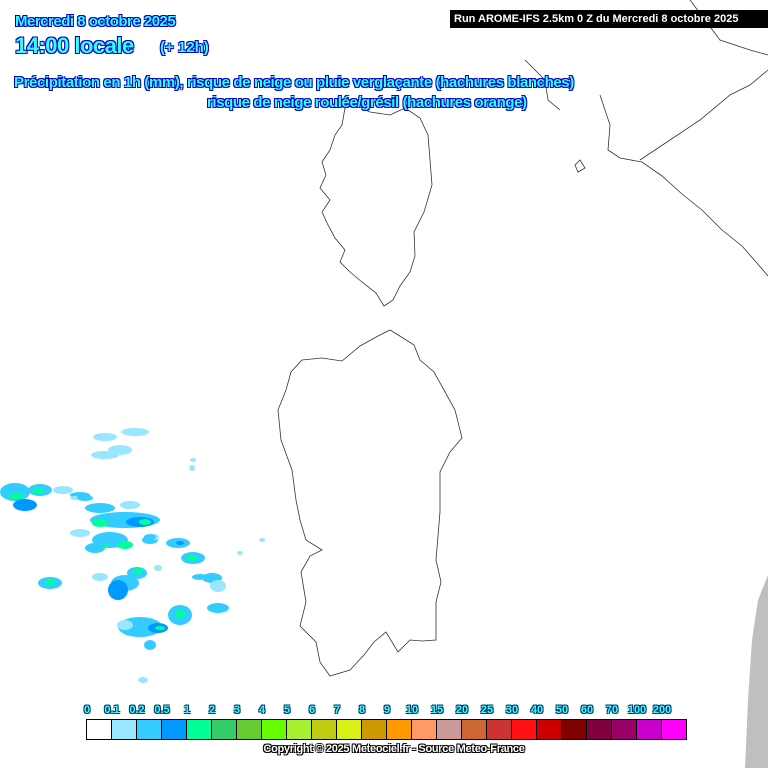 The image size is (768, 768). Describe the element at coordinates (756, 671) in the screenshot. I see `land-mask` at that location.